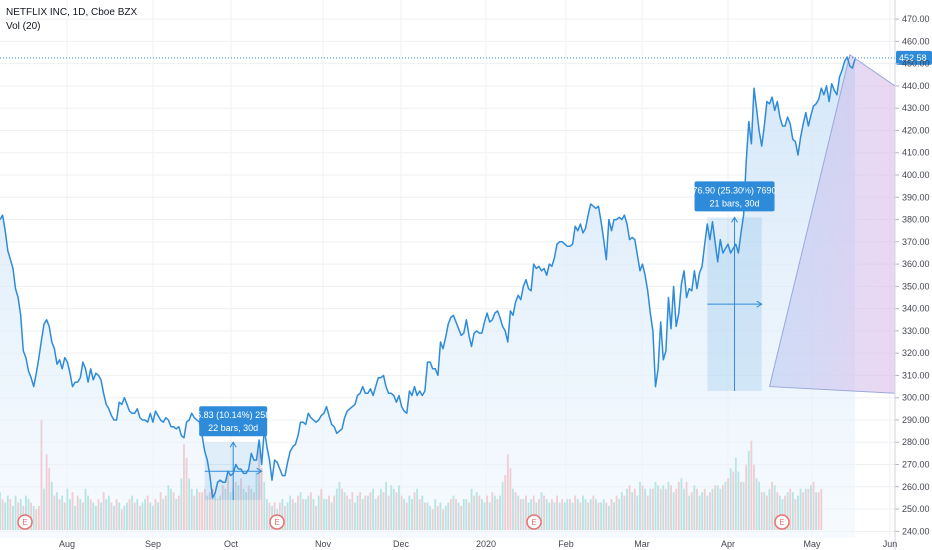 Image resolution: width=932 pixels, height=550 pixels. Describe the element at coordinates (566, 544) in the screenshot. I see `x-tick-label: Feb` at that location.